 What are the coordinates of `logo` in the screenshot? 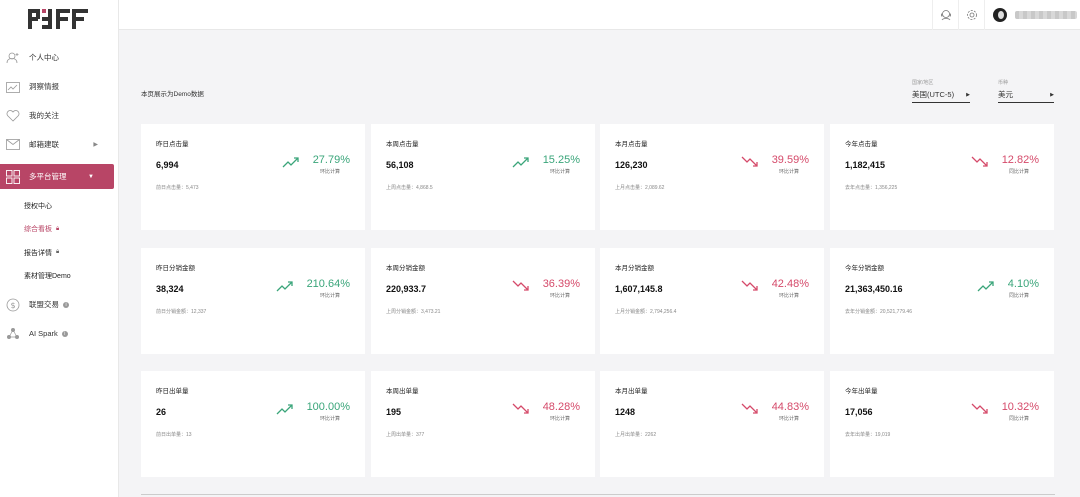 It's located at (59, 19).